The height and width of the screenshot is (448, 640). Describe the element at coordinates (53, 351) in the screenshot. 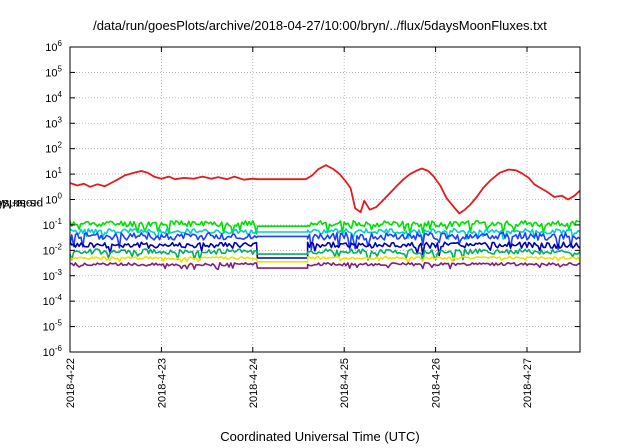

I see `y-tick-label: 10⁻⁶` at that location.